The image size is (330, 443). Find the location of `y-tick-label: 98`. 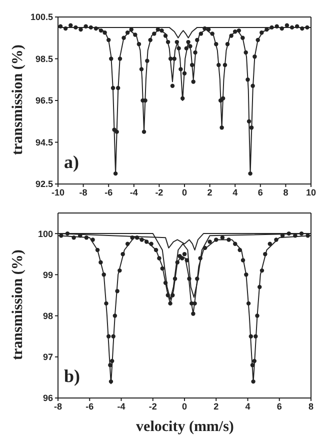

y-tick-label: 98 is located at coordinates (47, 315).